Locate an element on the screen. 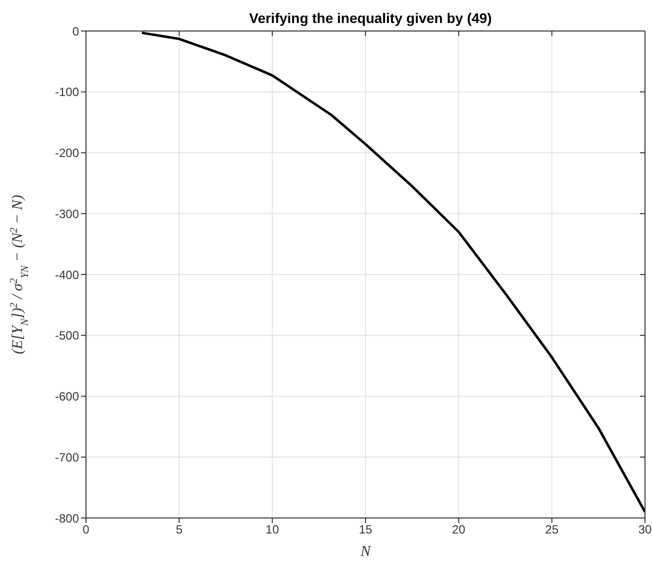  y-tick-label: -600 is located at coordinates (67, 397).